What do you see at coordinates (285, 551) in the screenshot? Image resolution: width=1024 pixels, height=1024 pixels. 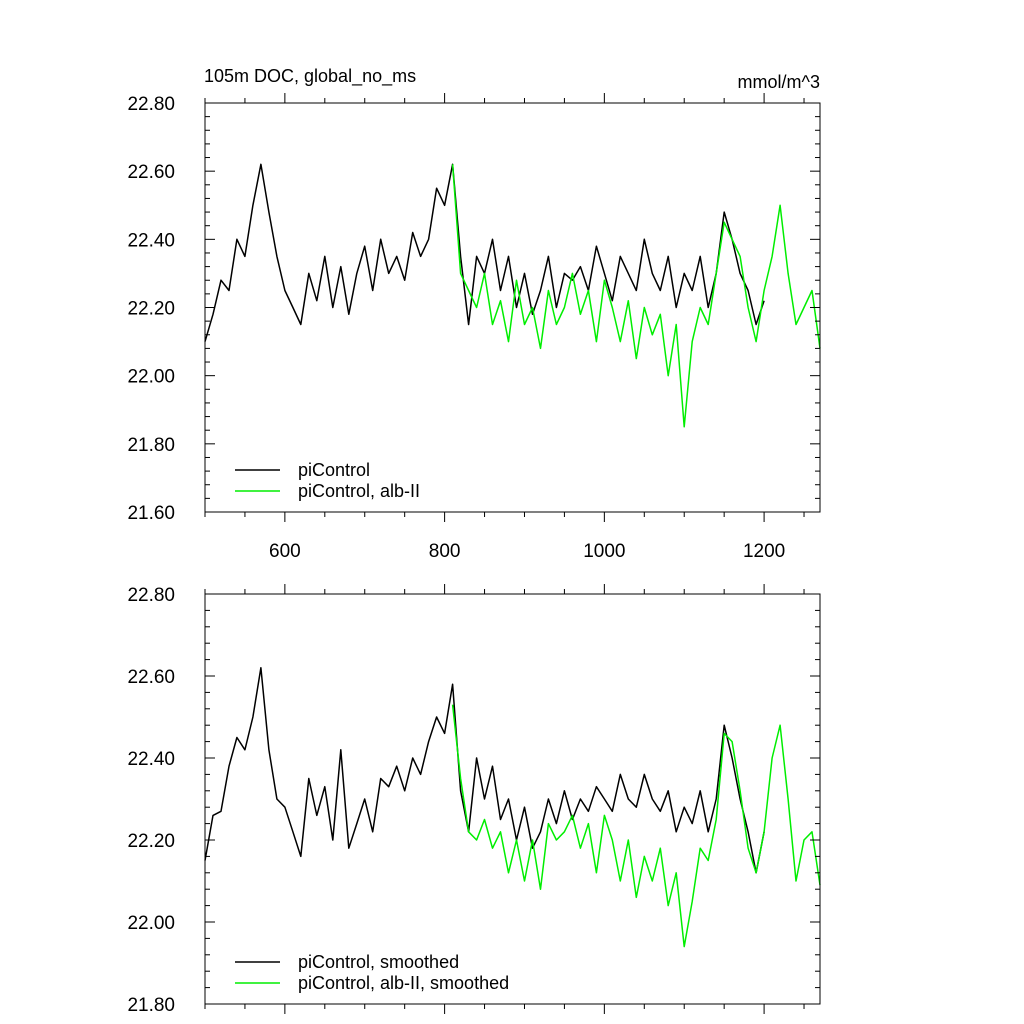 I see `x-tick-label: 600` at bounding box center [285, 551].